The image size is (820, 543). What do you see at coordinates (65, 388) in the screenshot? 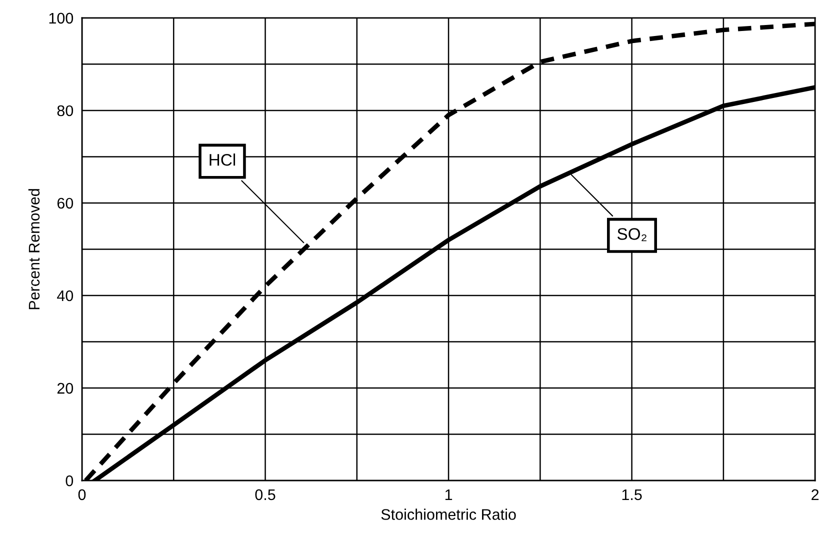
I see `y-tick-label: 20` at bounding box center [65, 388].